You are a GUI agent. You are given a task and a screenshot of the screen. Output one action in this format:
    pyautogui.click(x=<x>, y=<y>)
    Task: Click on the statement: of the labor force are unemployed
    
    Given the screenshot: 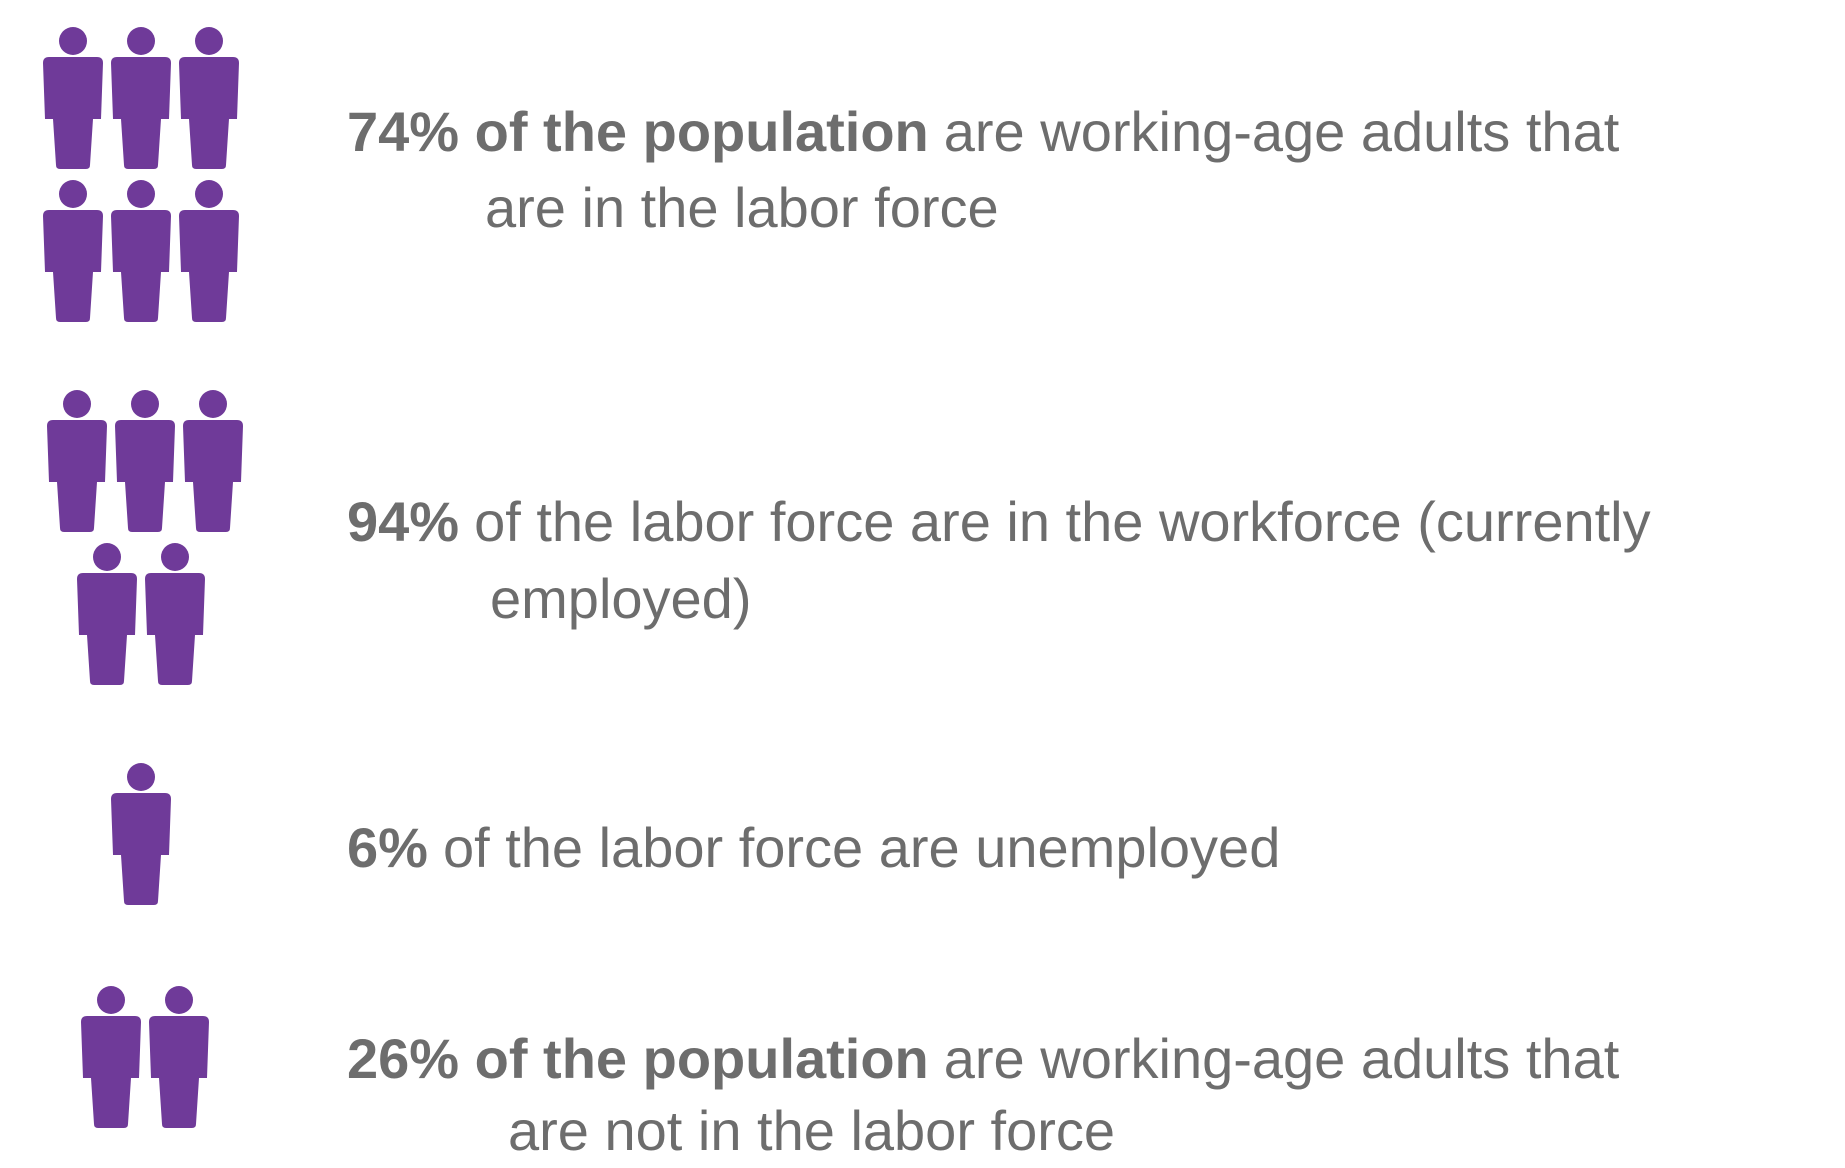 What is the action you would take?
    pyautogui.click(x=861, y=847)
    